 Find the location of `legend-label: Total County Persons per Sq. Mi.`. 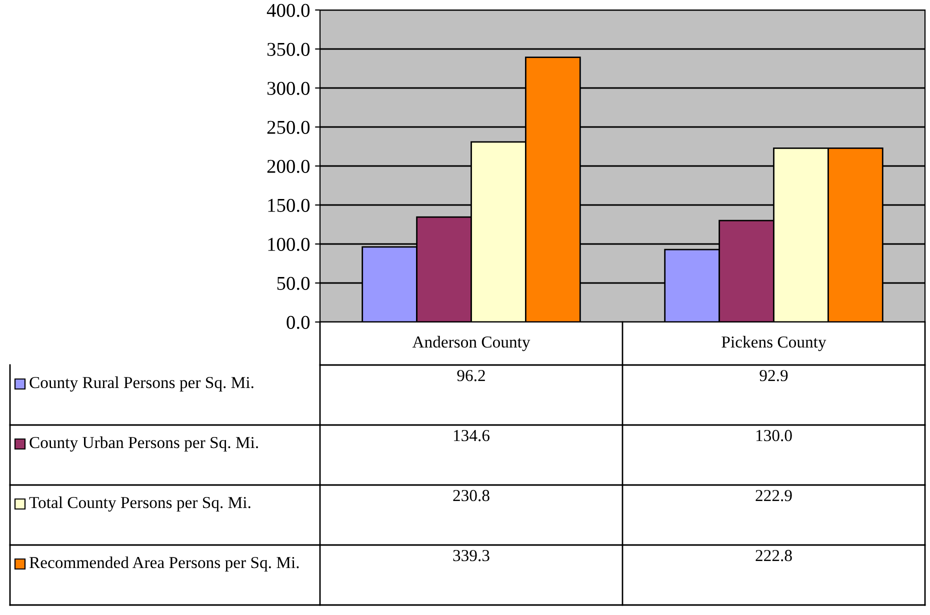

legend-label: Total County Persons per Sq. Mi. is located at coordinates (139, 504).